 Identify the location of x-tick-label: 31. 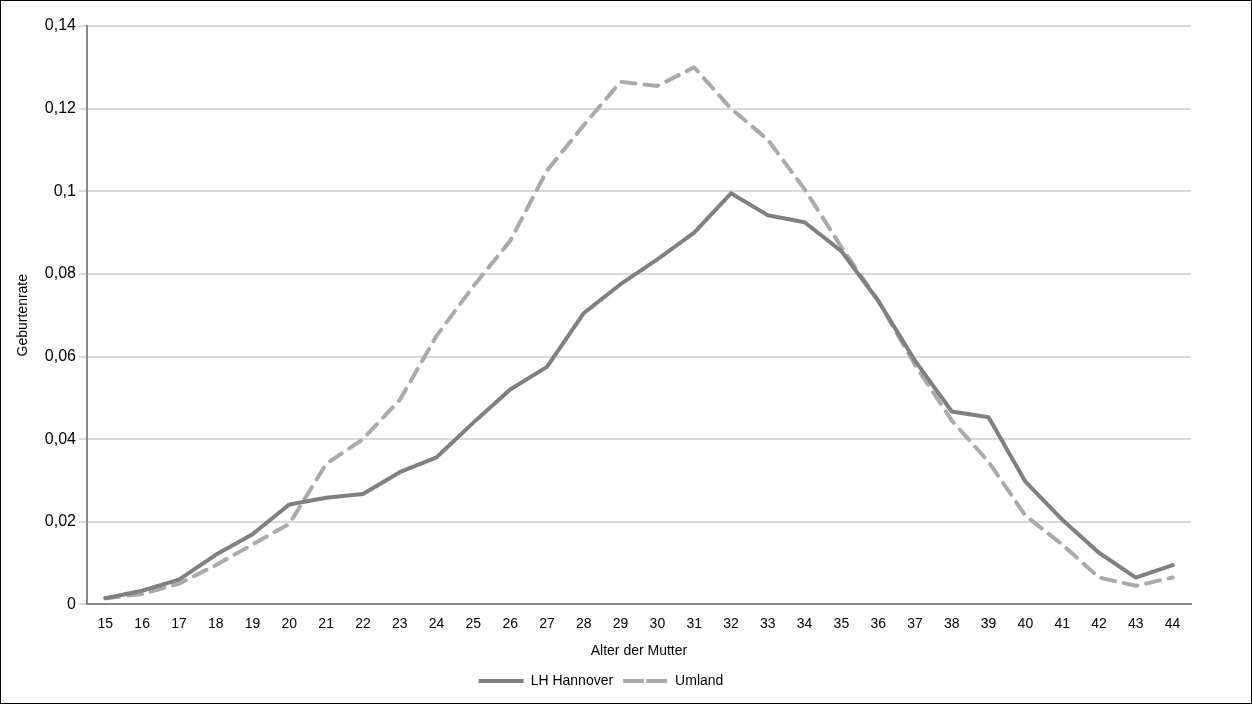
(694, 622).